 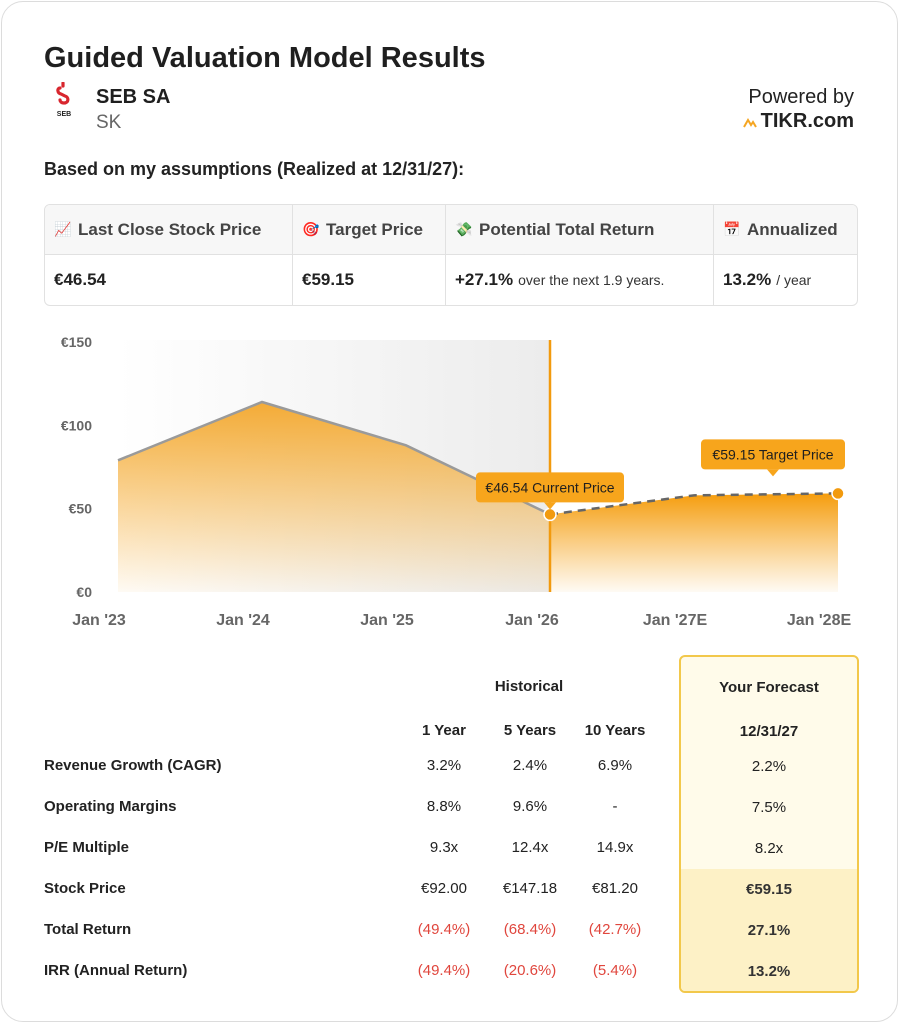 What do you see at coordinates (772, 454) in the screenshot?
I see `callout-label: €59.15 Target Price` at bounding box center [772, 454].